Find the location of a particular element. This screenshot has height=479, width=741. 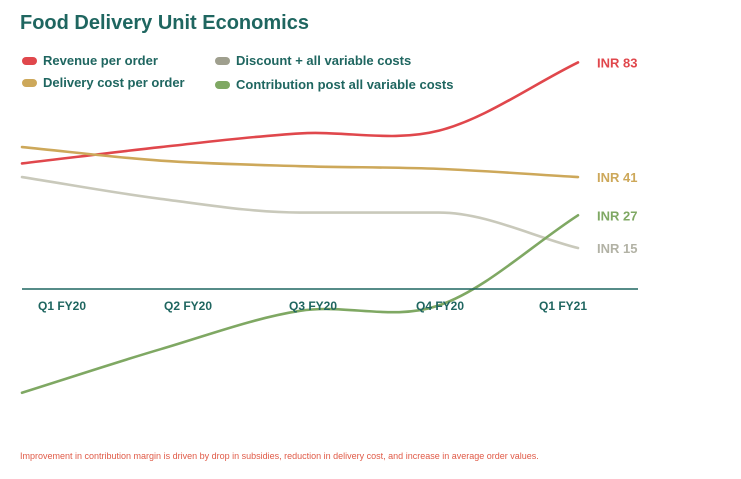

end-value-label-3: INR 27 is located at coordinates (617, 215).